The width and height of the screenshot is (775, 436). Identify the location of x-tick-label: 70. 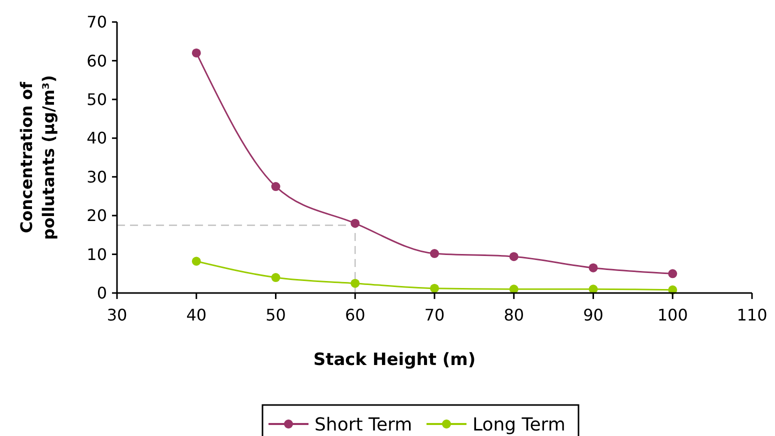
(434, 315).